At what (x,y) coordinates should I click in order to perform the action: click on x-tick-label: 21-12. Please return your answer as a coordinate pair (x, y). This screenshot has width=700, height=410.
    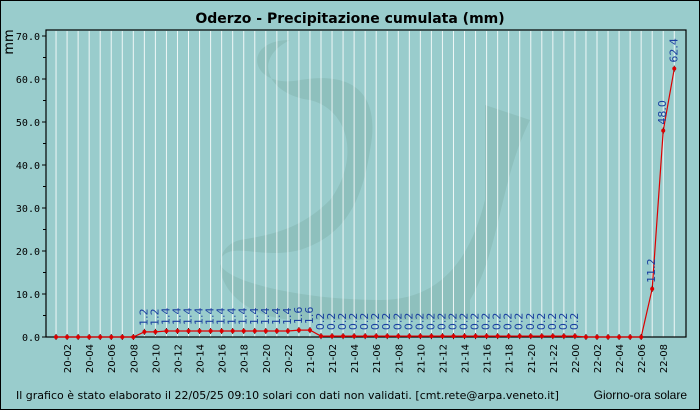
    Looking at the image, I should click on (443, 358).